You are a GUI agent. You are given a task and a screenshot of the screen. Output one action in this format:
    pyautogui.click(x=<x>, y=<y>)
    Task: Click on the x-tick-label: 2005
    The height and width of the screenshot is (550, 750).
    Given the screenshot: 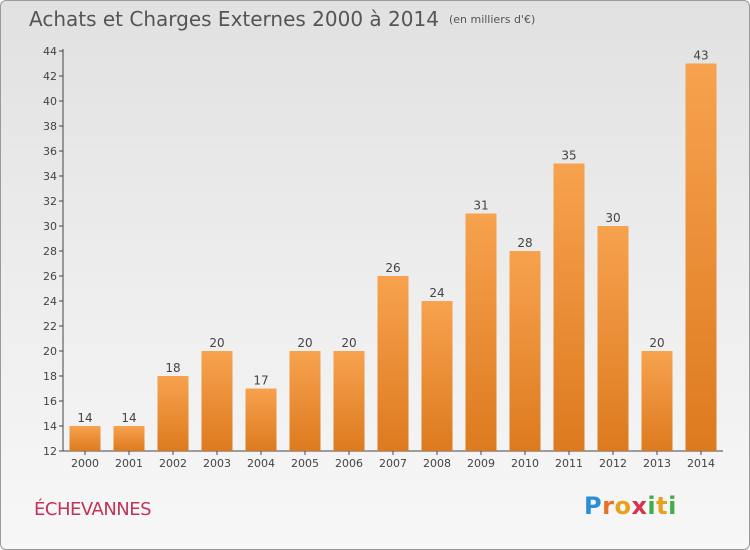 What is the action you would take?
    pyautogui.click(x=305, y=463)
    